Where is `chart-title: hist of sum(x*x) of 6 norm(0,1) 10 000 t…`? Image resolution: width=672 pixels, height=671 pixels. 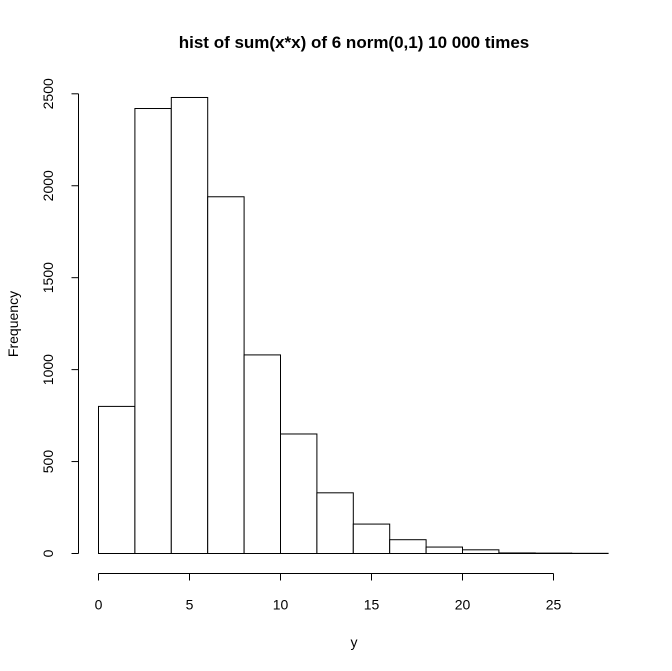 chart-title: hist of sum(x*x) of 6 norm(0,1) 10 000 t… is located at coordinates (354, 42).